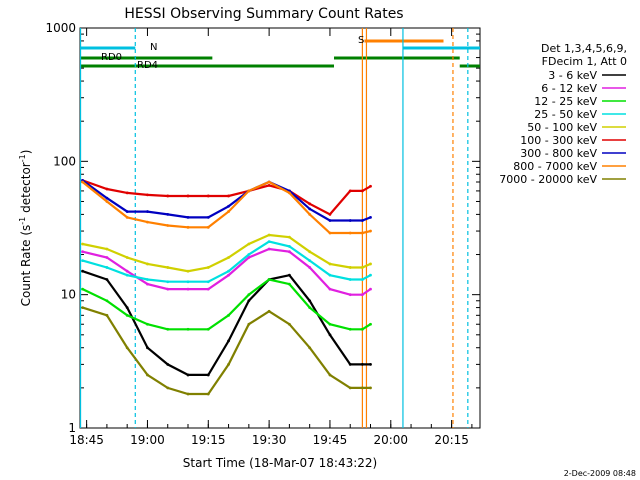  Describe the element at coordinates (86, 440) in the screenshot. I see `x-tick-label: 18:45` at that location.